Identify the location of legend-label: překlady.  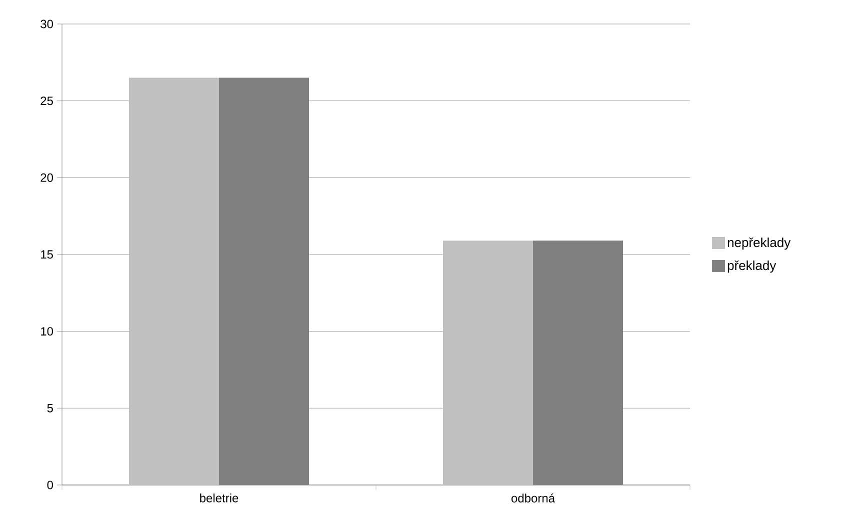
(752, 266).